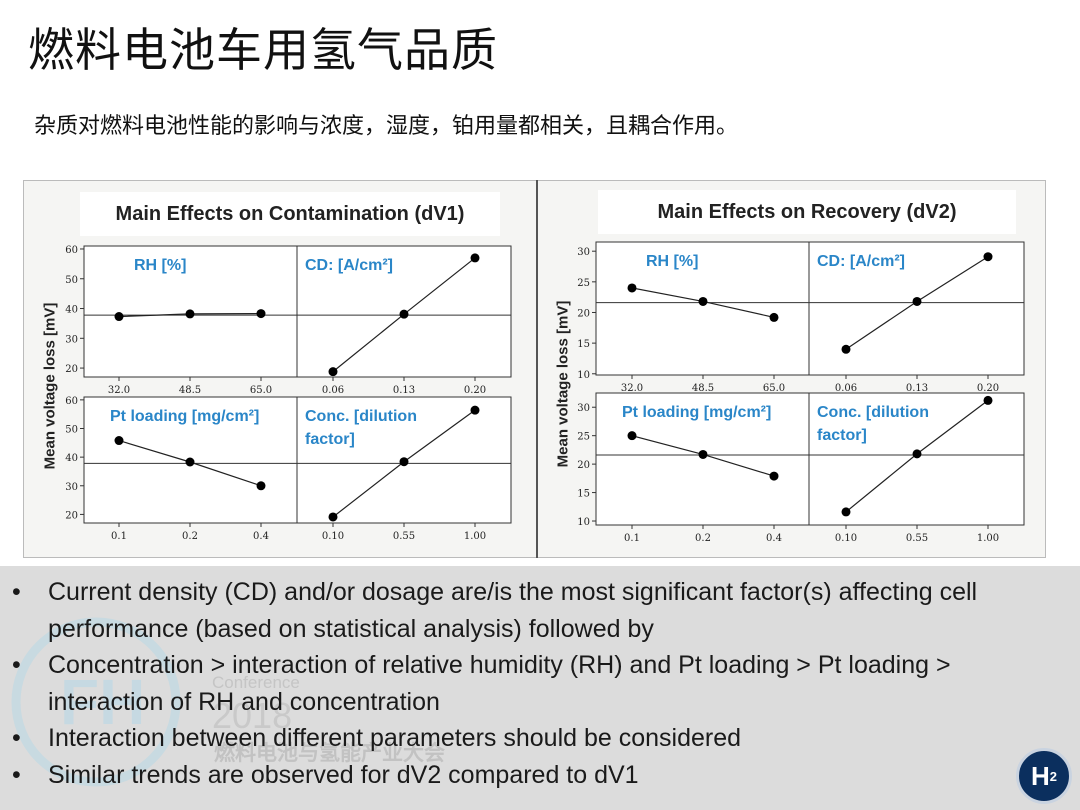 This screenshot has width=1080, height=810. What do you see at coordinates (1053, 776) in the screenshot?
I see `h2-logo-subscript: 2` at bounding box center [1053, 776].